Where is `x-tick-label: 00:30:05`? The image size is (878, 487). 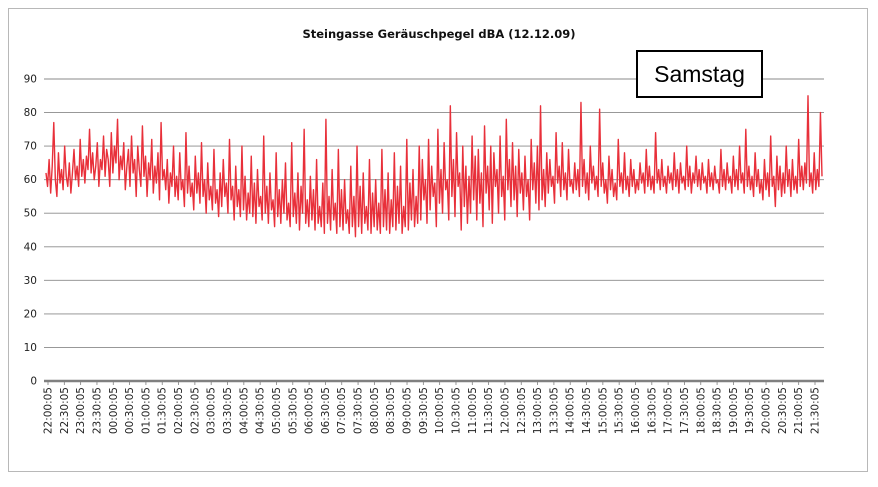 x-tick-label: 00:30:05 is located at coordinates (130, 410).